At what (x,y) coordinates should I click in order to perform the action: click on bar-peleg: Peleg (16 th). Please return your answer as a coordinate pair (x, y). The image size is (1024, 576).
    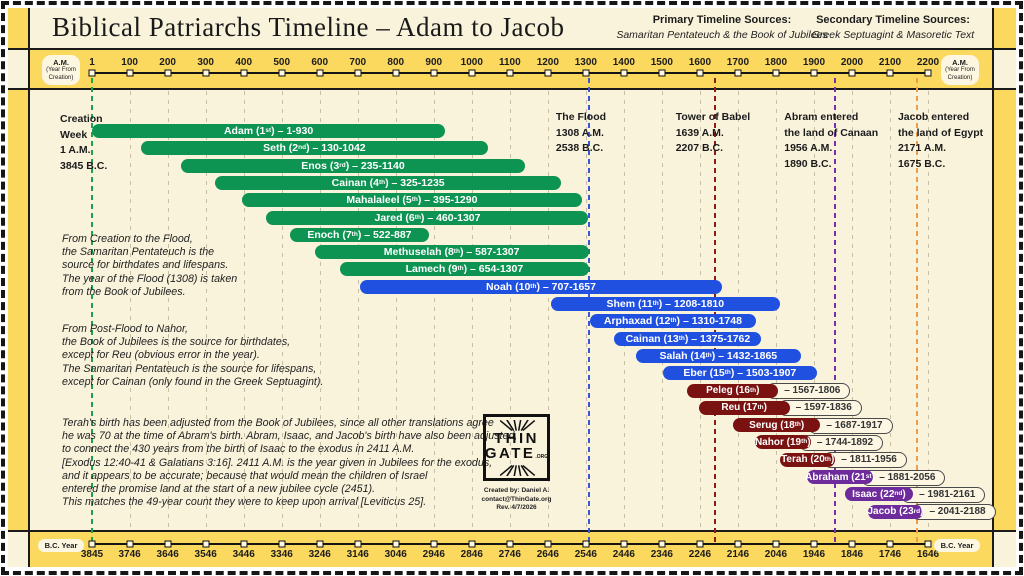
    Looking at the image, I should click on (733, 390).